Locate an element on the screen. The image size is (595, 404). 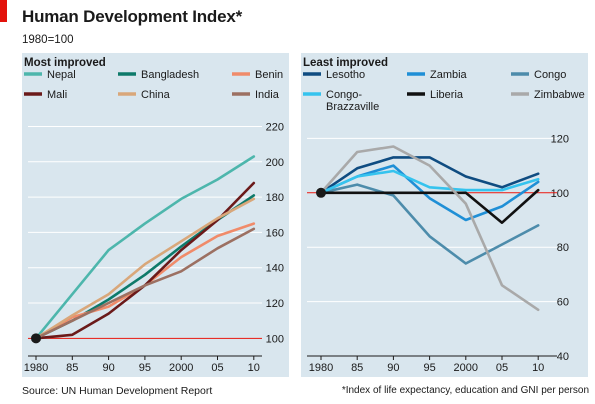
legend-label-india: India is located at coordinates (267, 95).